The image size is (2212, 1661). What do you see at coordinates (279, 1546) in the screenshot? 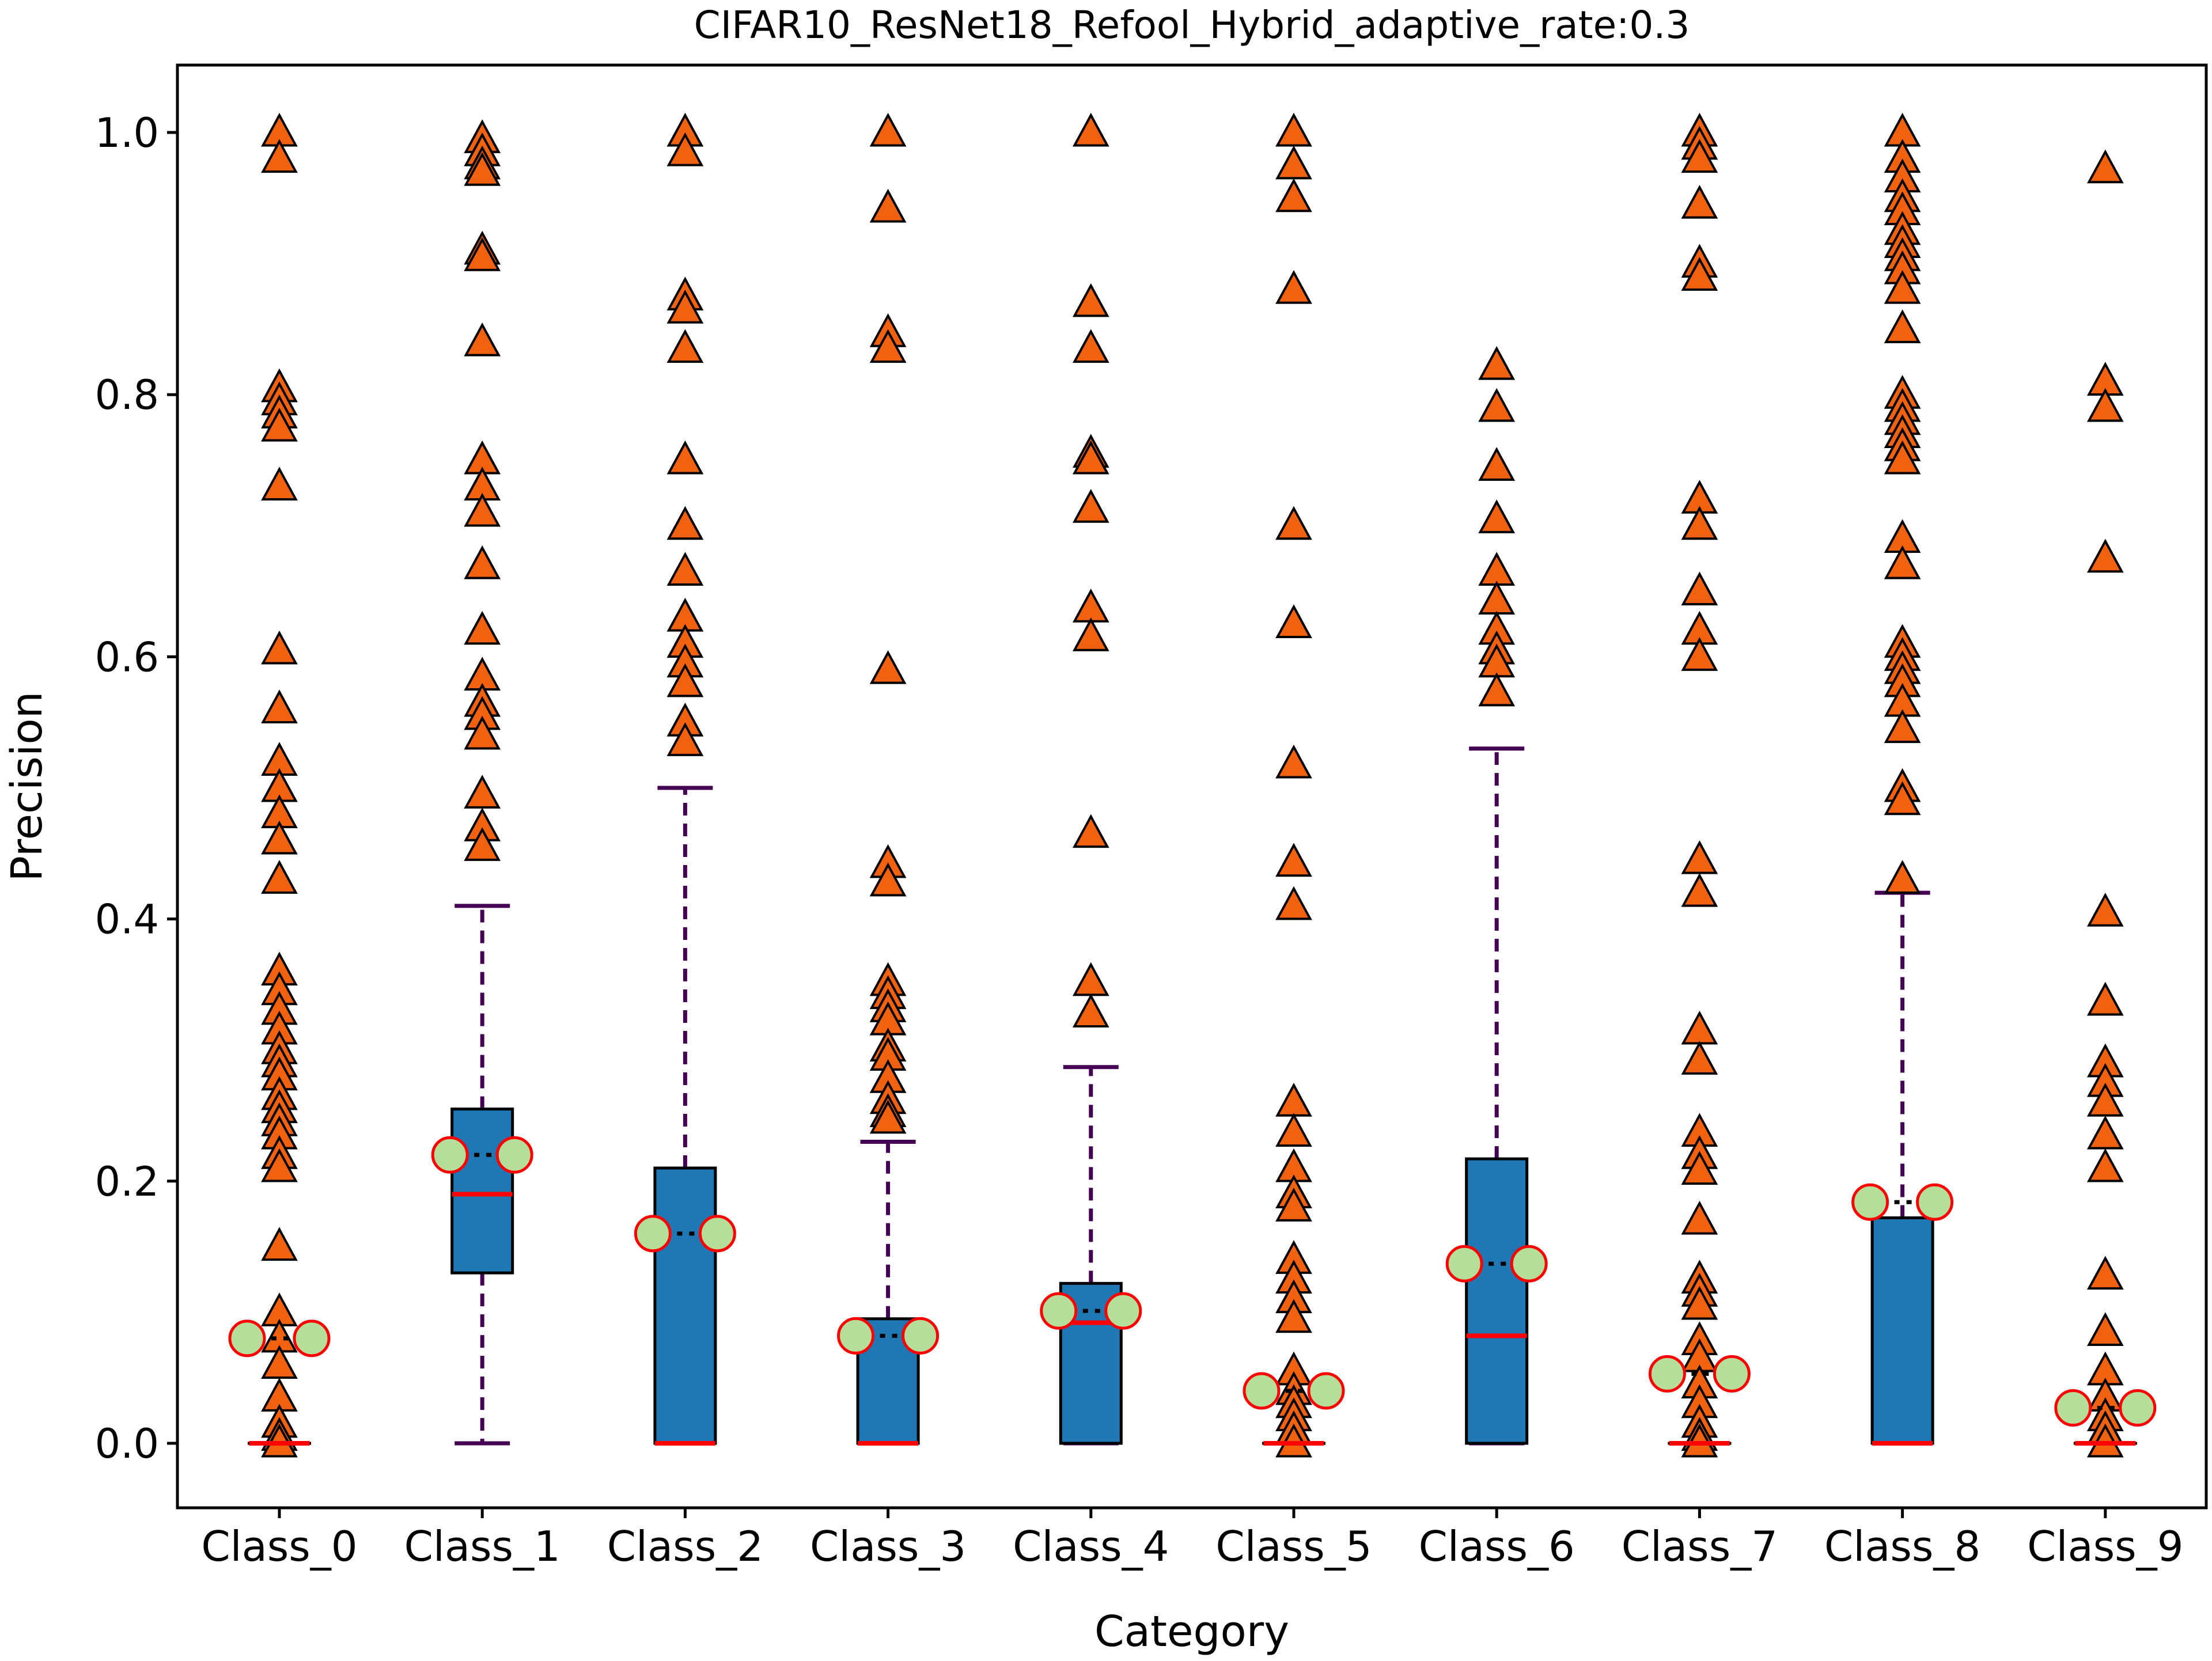
I see `x-tick-label: Class_0` at bounding box center [279, 1546].